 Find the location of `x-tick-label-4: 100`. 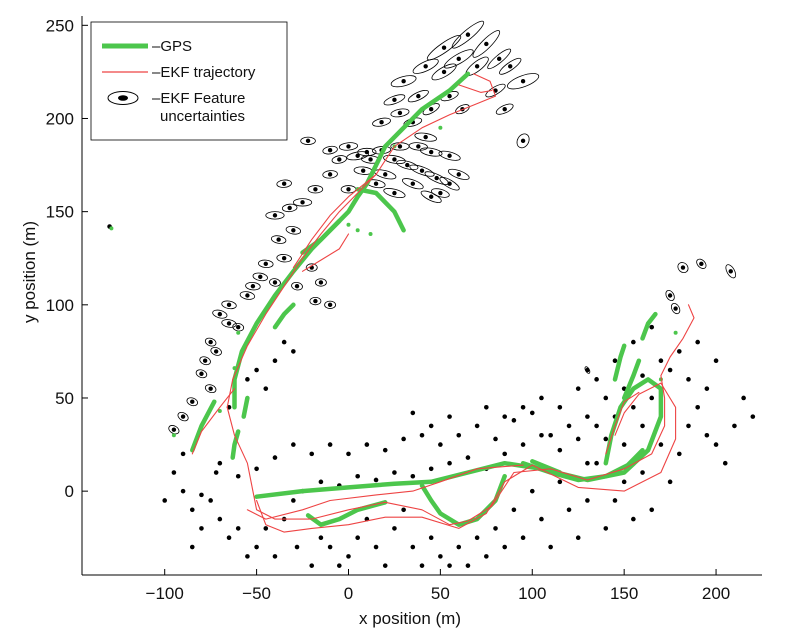

x-tick-label-4: 100 is located at coordinates (532, 593).